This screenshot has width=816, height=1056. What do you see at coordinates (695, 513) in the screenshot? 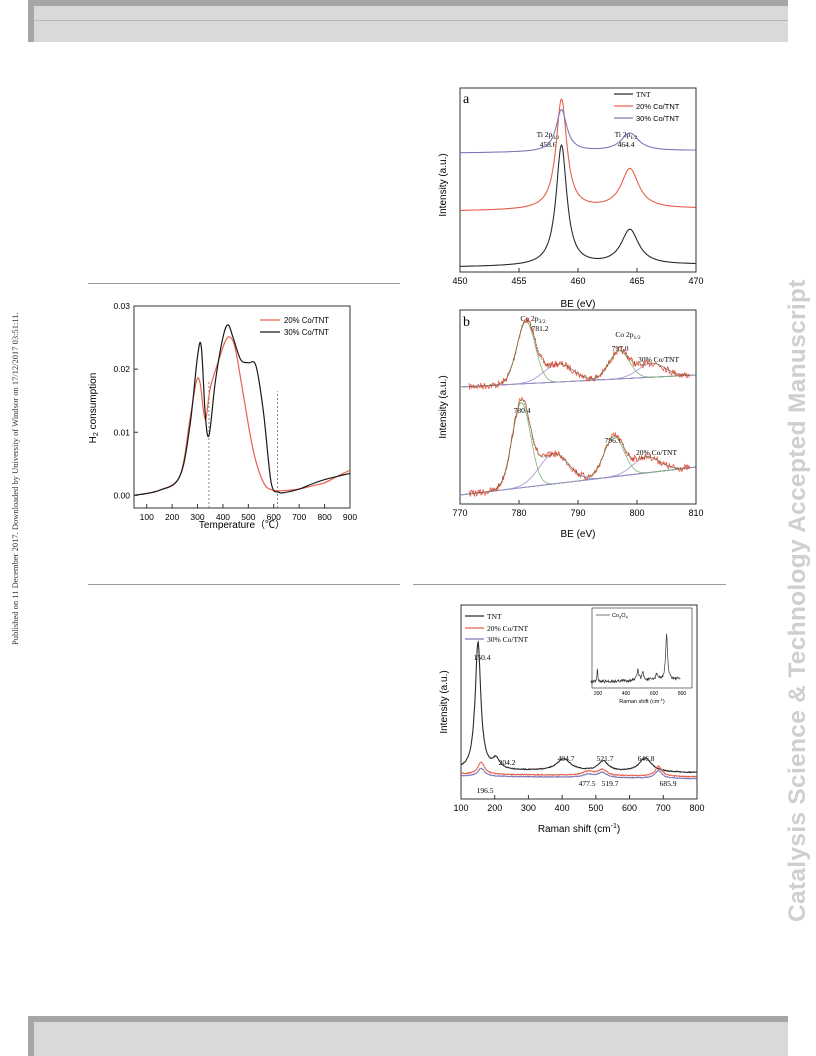
I see `x-tick-label: 810` at bounding box center [695, 513].